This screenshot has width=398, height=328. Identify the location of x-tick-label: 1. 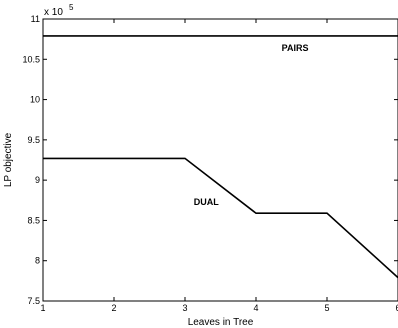
(42, 308).